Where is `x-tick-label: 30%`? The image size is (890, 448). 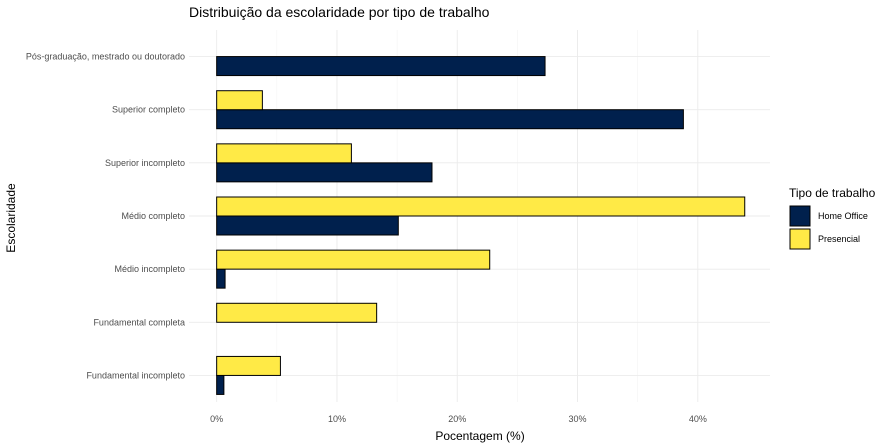
x-tick-label: 30% is located at coordinates (578, 419).